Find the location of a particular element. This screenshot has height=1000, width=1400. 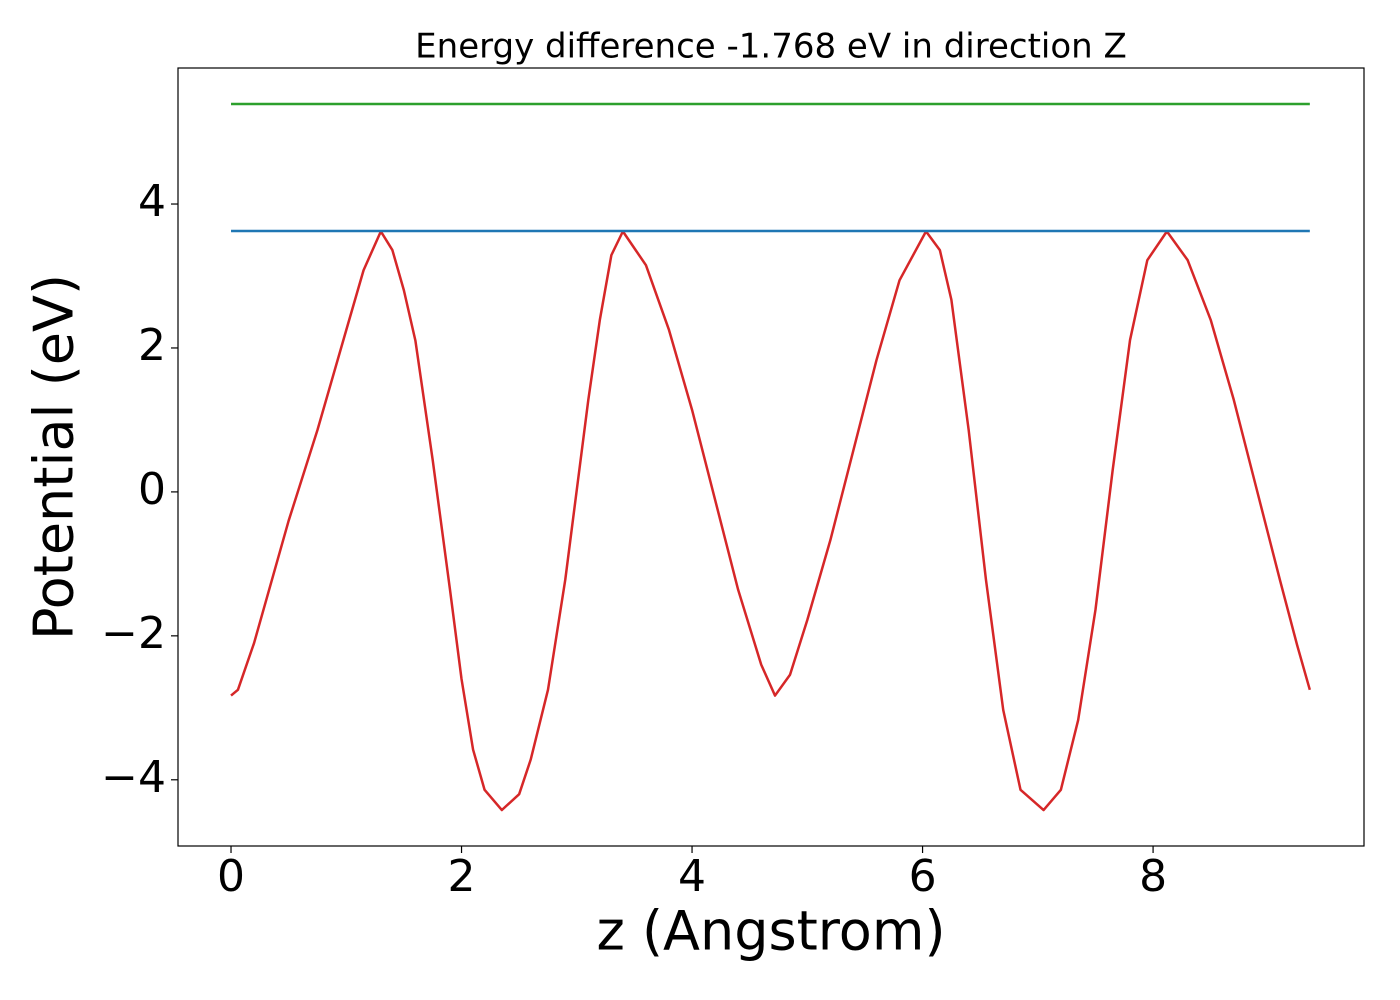

y-tick-label: −4 is located at coordinates (133, 777).